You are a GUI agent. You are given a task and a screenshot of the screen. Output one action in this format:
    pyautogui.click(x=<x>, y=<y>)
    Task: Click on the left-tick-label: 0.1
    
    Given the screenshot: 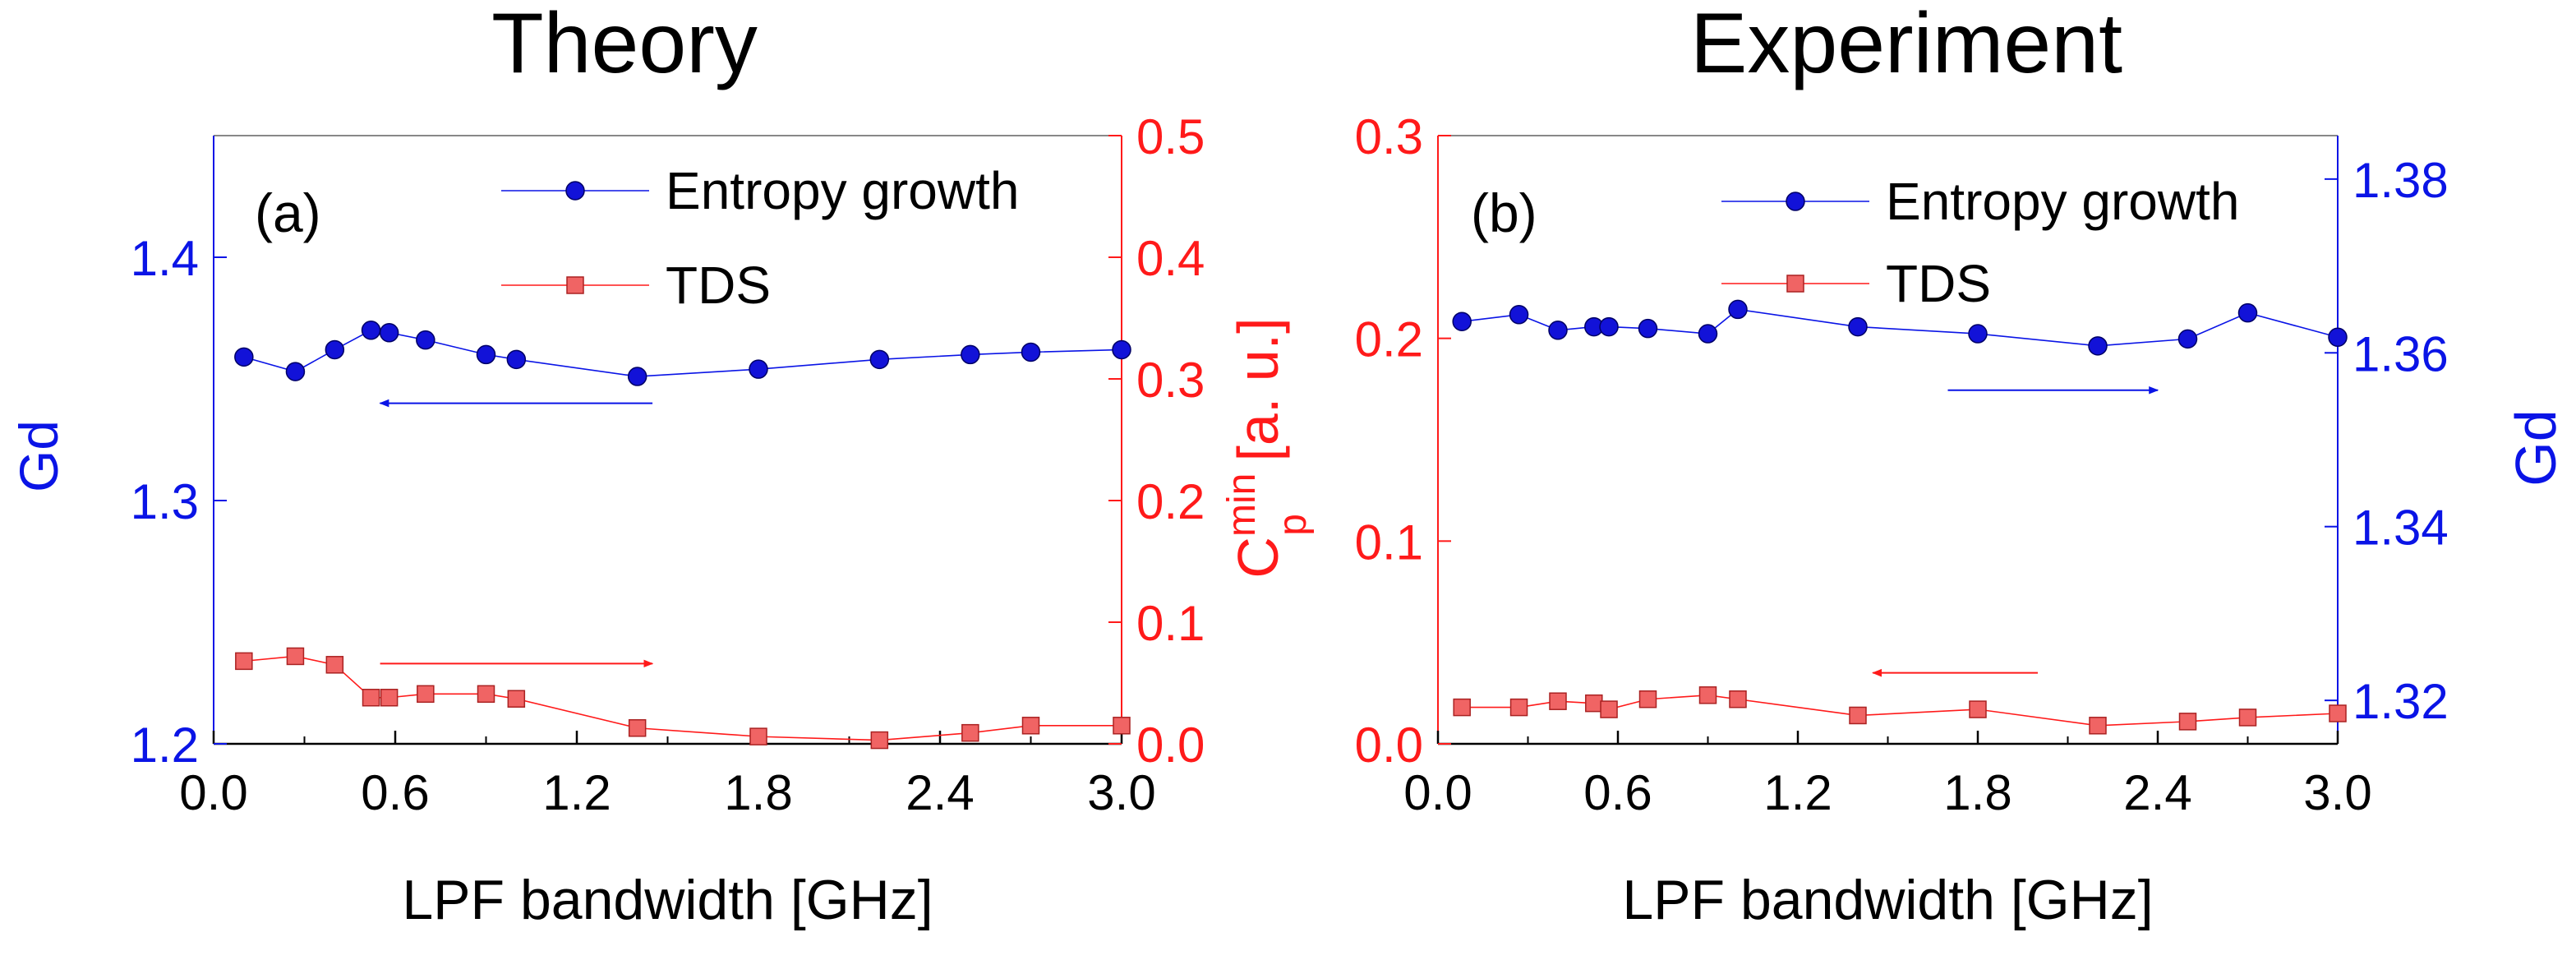 What is the action you would take?
    pyautogui.click(x=1389, y=542)
    